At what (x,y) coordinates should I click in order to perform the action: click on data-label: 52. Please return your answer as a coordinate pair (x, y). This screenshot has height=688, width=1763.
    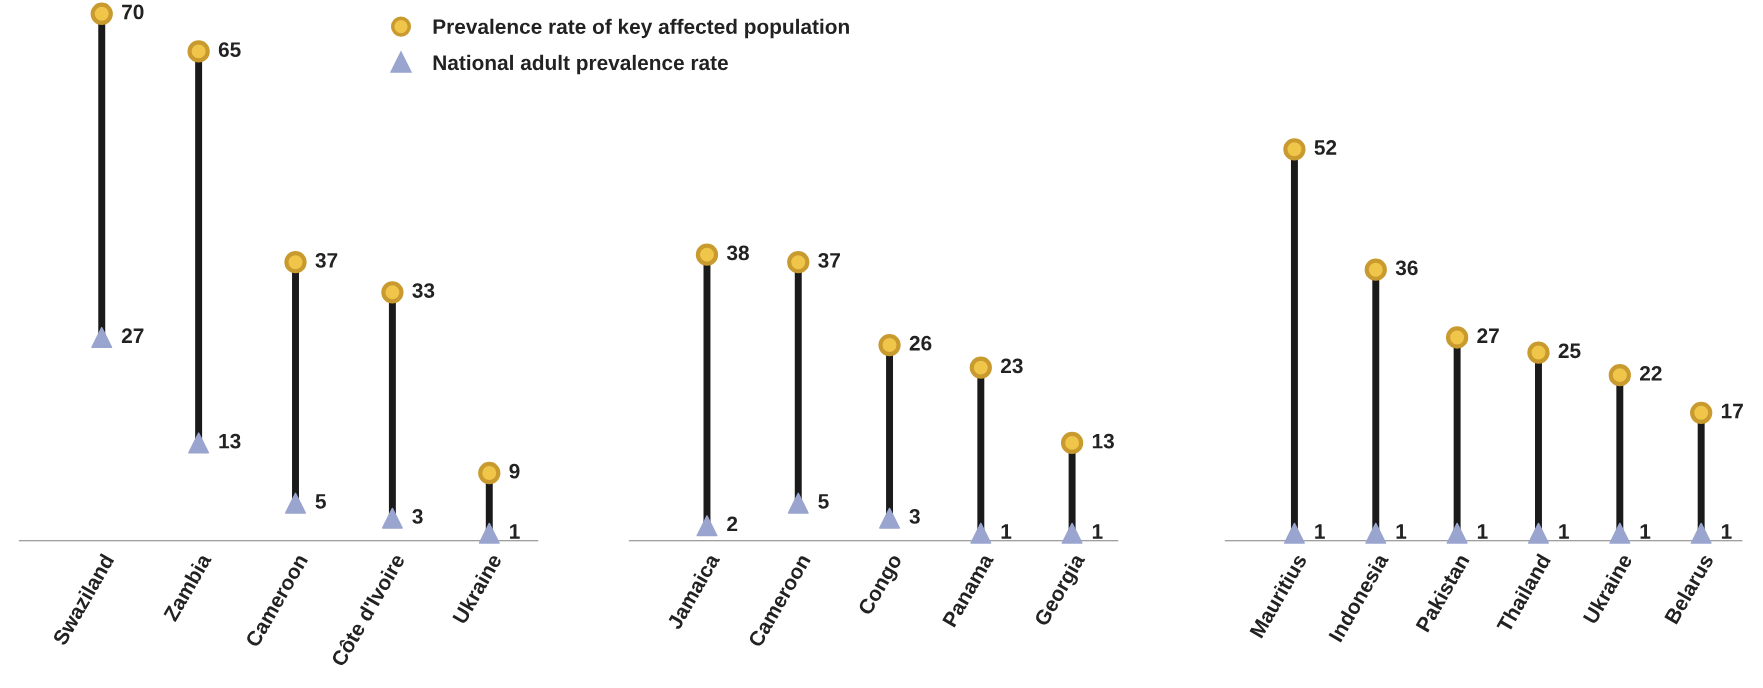
    Looking at the image, I should click on (1325, 147).